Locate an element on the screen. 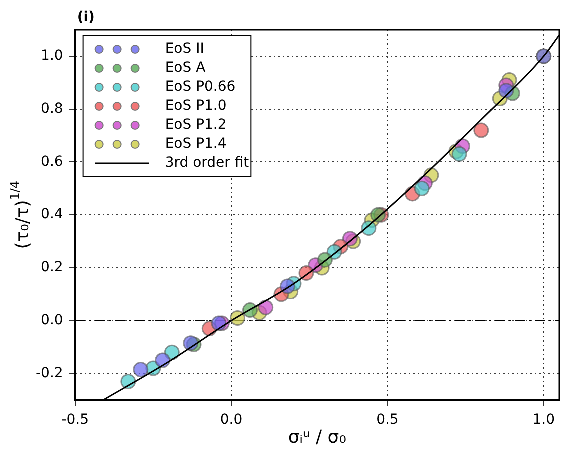  y-tick-label: 0.8 is located at coordinates (52, 108).